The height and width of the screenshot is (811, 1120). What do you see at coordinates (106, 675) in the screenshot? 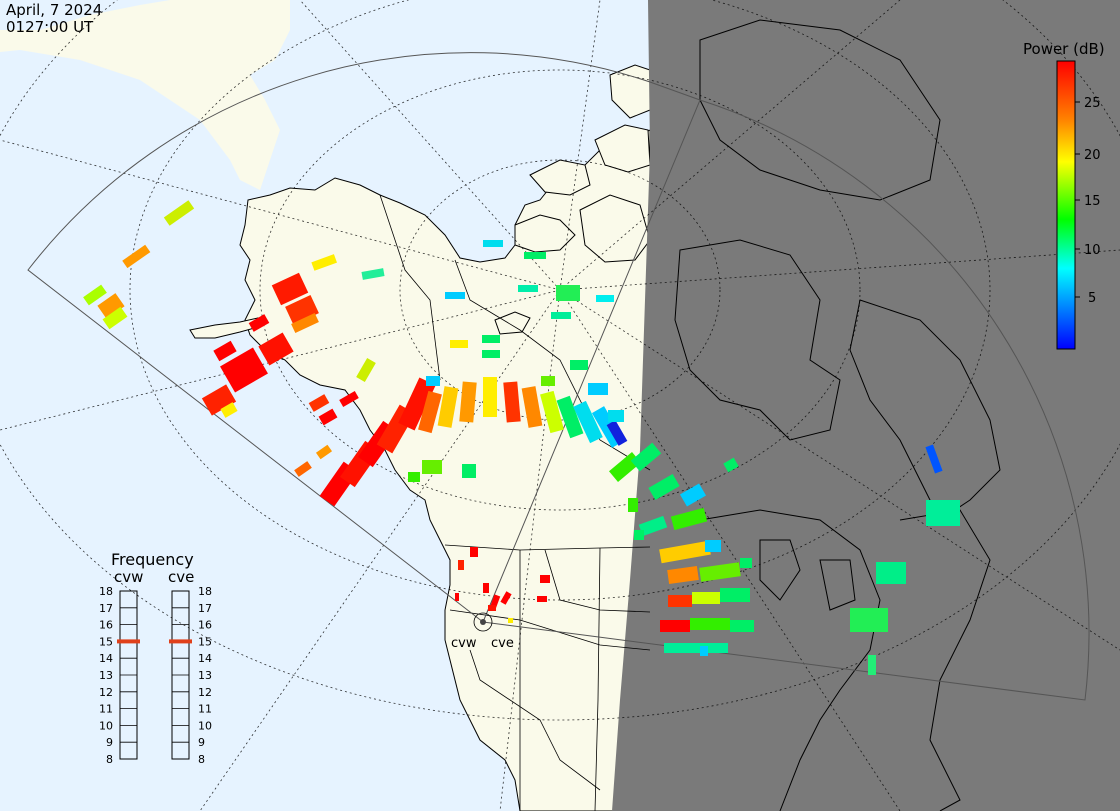
I see `frequency-scale-label: 13` at bounding box center [106, 675].